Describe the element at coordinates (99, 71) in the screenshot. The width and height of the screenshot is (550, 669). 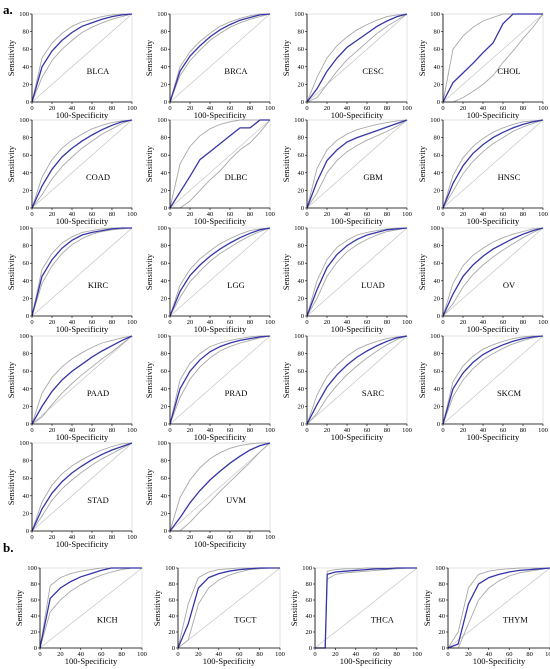
I see `panel-title: BLCA` at that location.